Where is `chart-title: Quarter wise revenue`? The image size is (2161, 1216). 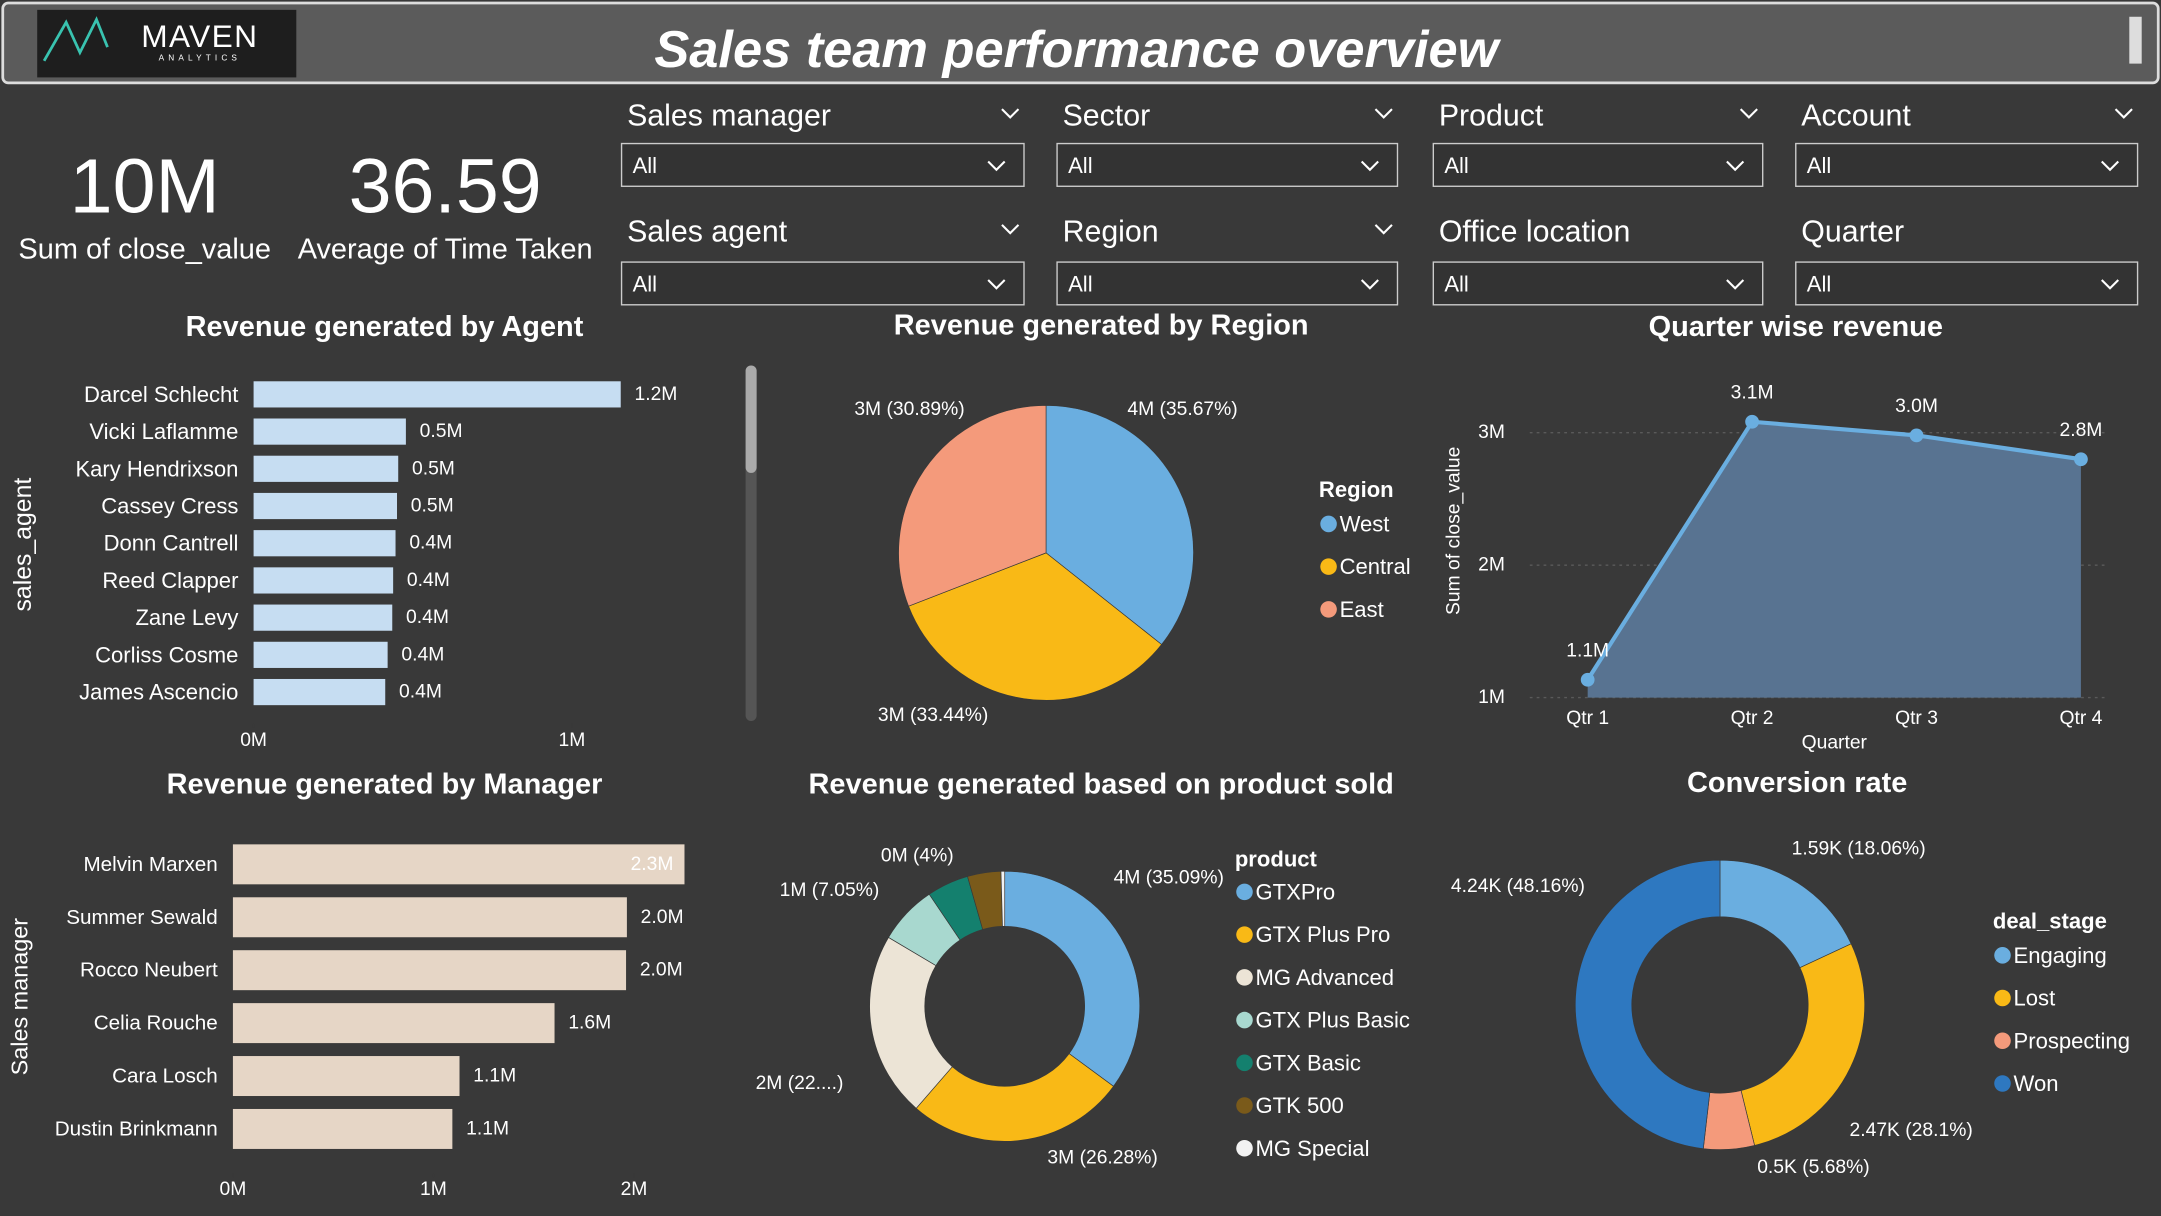
chart-title: Quarter wise revenue is located at coordinates (1796, 327).